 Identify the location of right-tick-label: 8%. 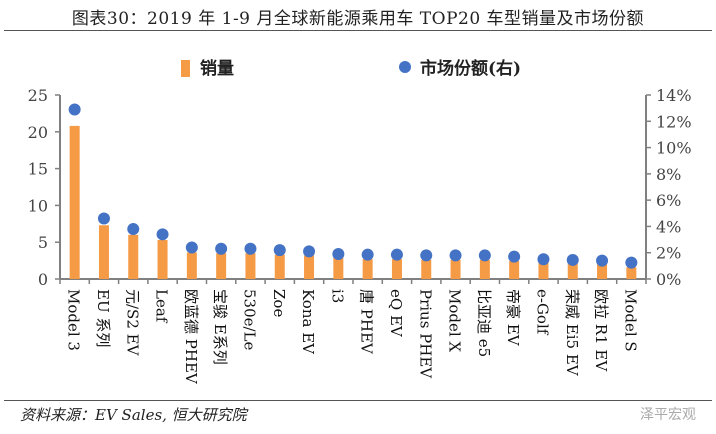
(668, 174).